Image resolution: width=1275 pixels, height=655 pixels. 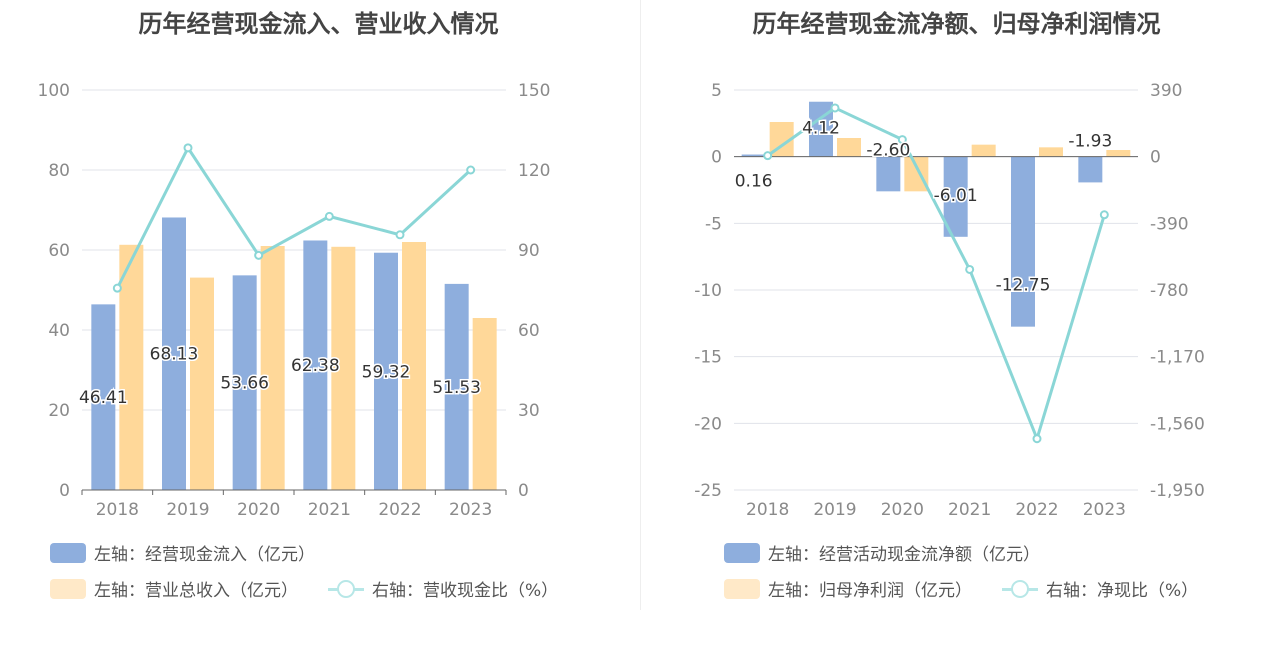 I want to click on legend-label: 左轴：营业总收入（亿元）, so click(x=196, y=591).